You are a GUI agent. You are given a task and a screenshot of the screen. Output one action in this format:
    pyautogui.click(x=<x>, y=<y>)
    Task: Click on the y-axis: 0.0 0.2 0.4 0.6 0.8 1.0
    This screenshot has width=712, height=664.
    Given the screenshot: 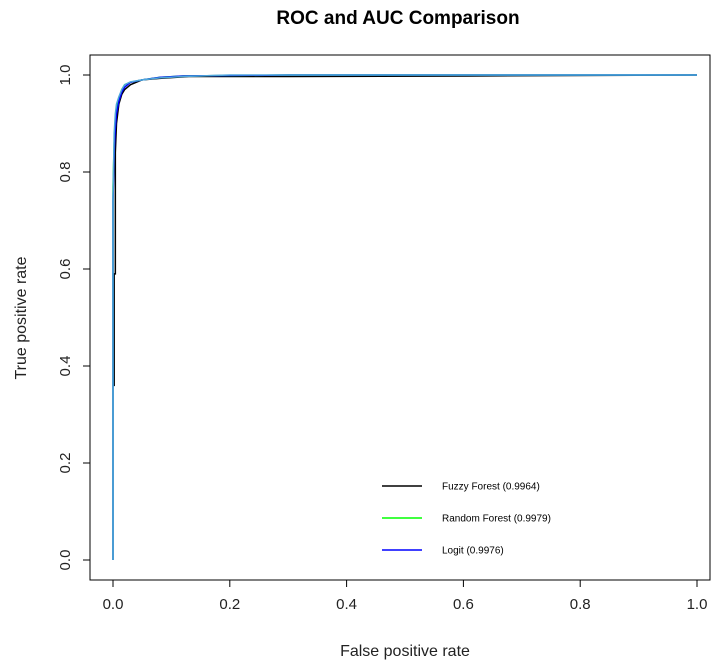 What is the action you would take?
    pyautogui.click(x=74, y=318)
    